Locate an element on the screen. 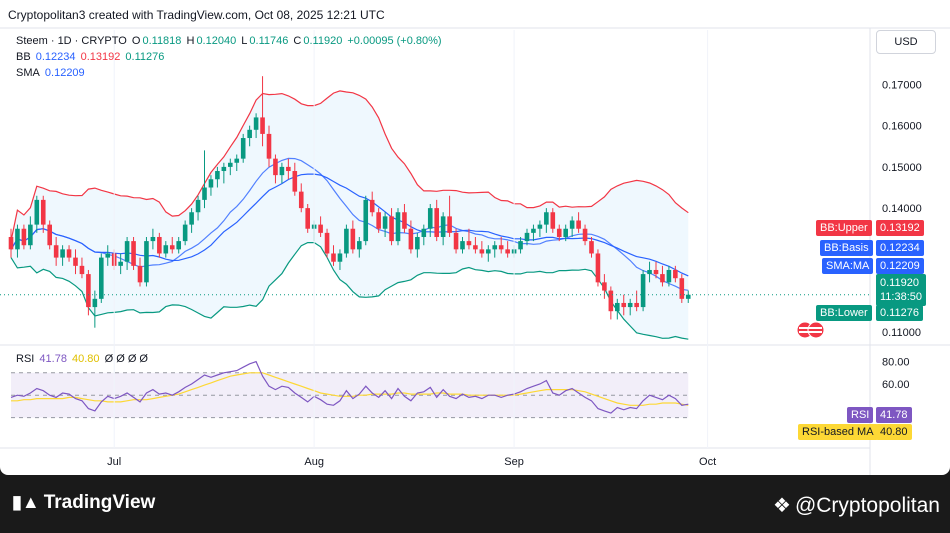  bb-basis-value: 0.12234 is located at coordinates (55, 57).